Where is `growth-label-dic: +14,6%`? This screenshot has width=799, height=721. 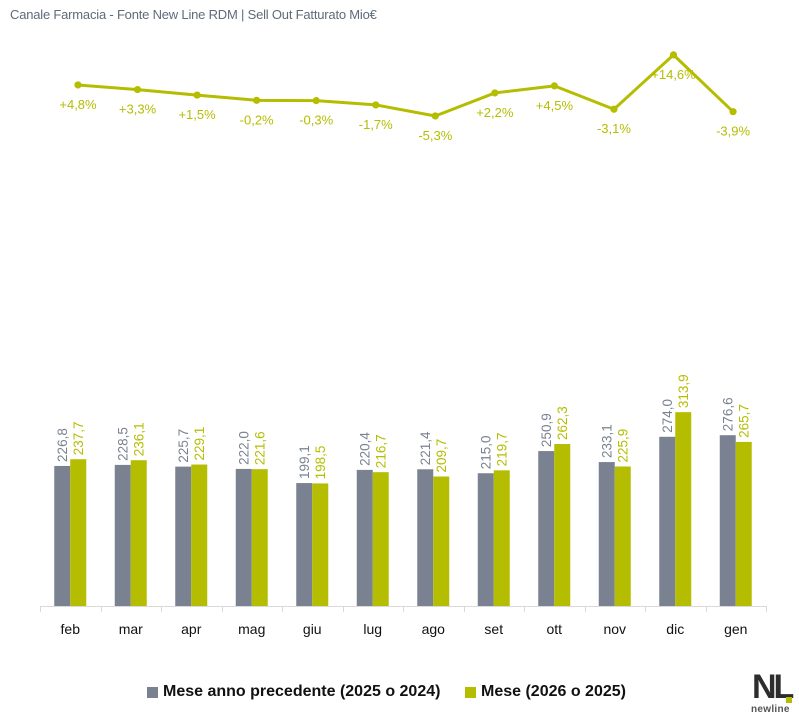
growth-label-dic: +14,6% is located at coordinates (673, 74).